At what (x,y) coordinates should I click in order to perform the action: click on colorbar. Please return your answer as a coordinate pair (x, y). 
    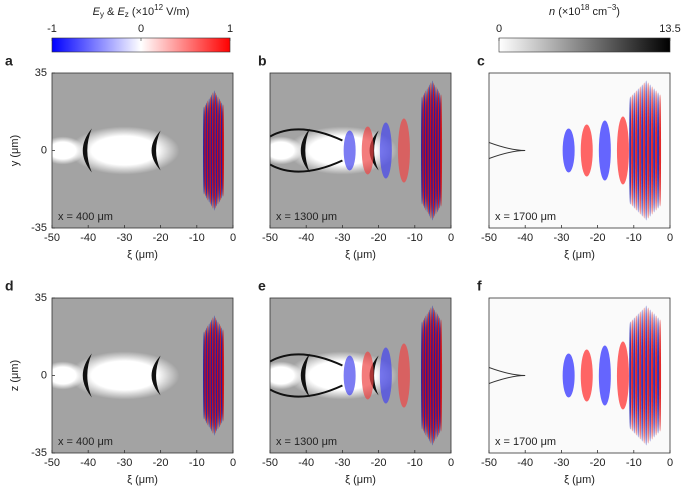
    Looking at the image, I should click on (584, 45).